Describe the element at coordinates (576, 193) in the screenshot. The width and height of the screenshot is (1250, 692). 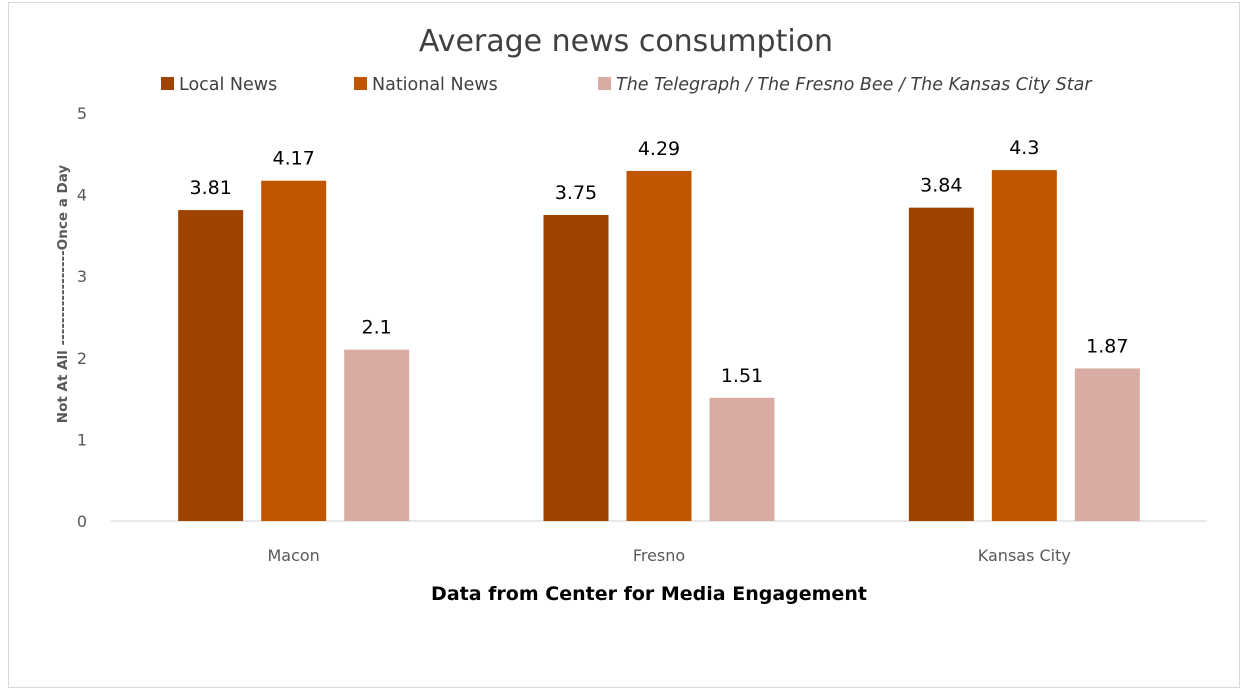
I see `data-label: 3.75` at that location.